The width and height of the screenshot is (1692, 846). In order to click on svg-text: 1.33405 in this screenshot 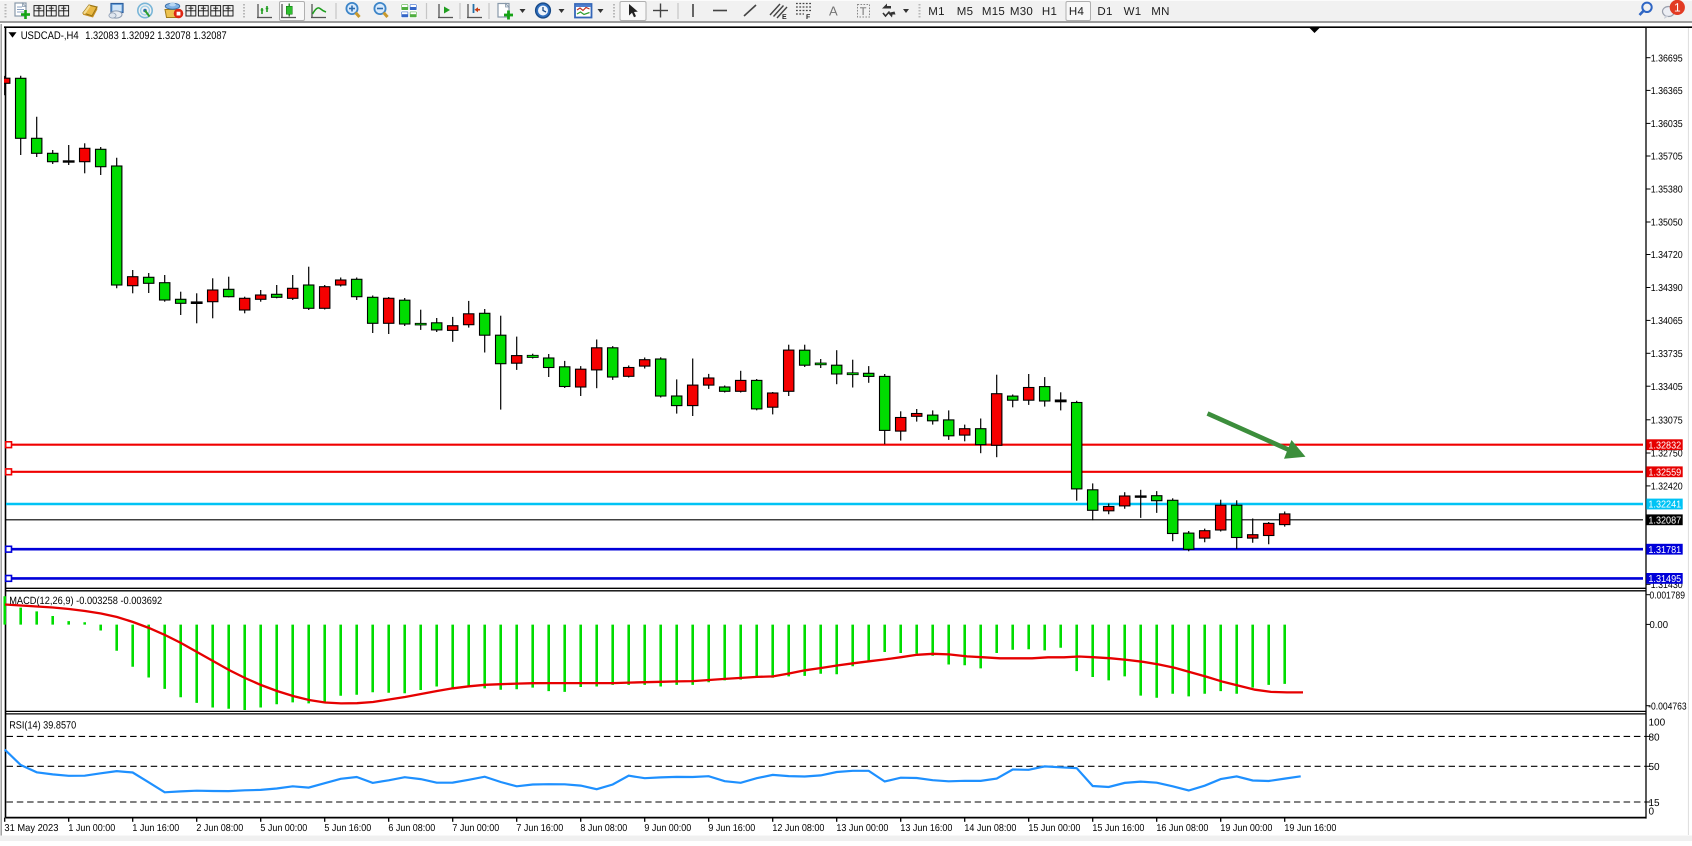, I will do `click(1667, 387)`.